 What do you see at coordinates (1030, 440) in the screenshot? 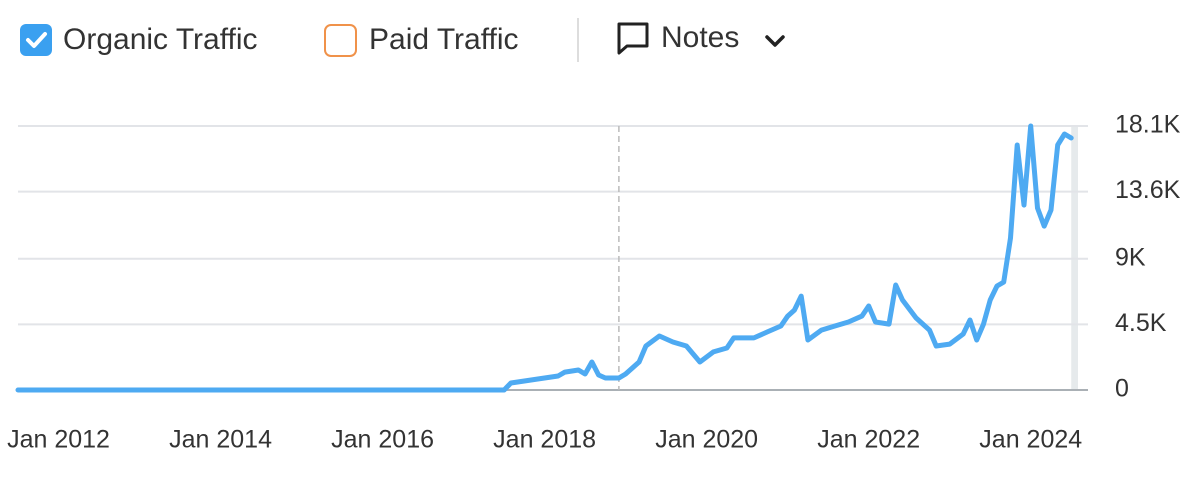
I see `x-tick-label: Jan 2024` at bounding box center [1030, 440].